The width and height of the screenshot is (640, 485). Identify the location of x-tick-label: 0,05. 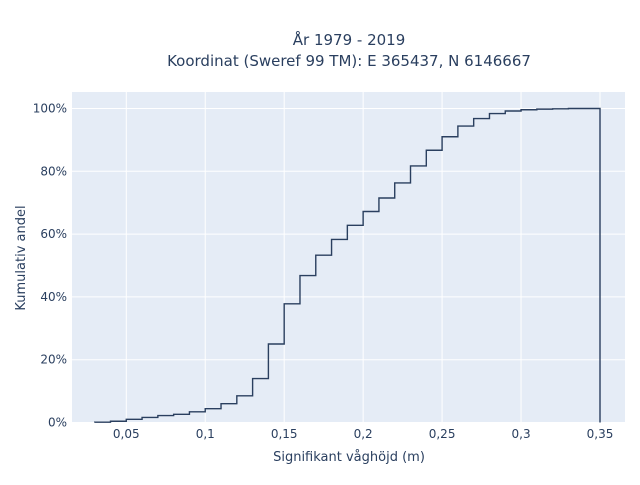
(126, 434).